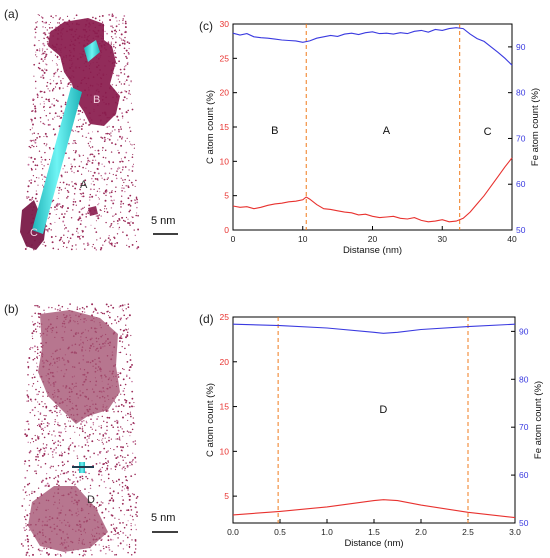  Describe the element at coordinates (206, 26) in the screenshot. I see `panel-letter: (c)` at that location.